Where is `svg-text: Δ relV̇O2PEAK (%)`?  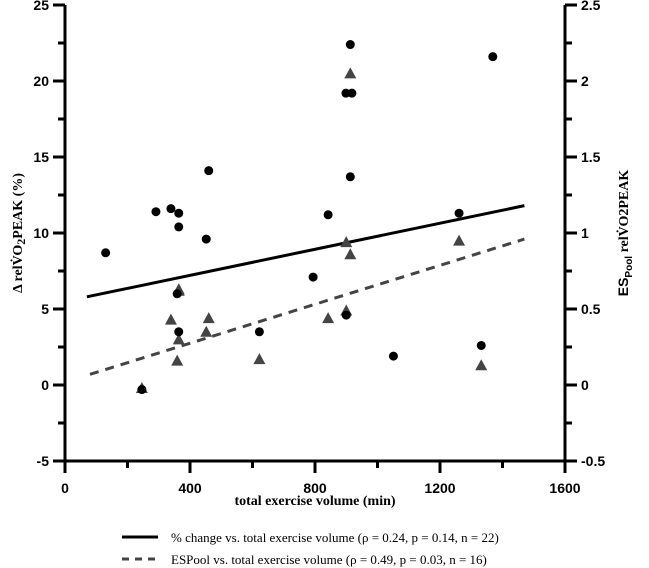 svg-text: Δ relV̇O2PEAK (%) is located at coordinates (18, 233).